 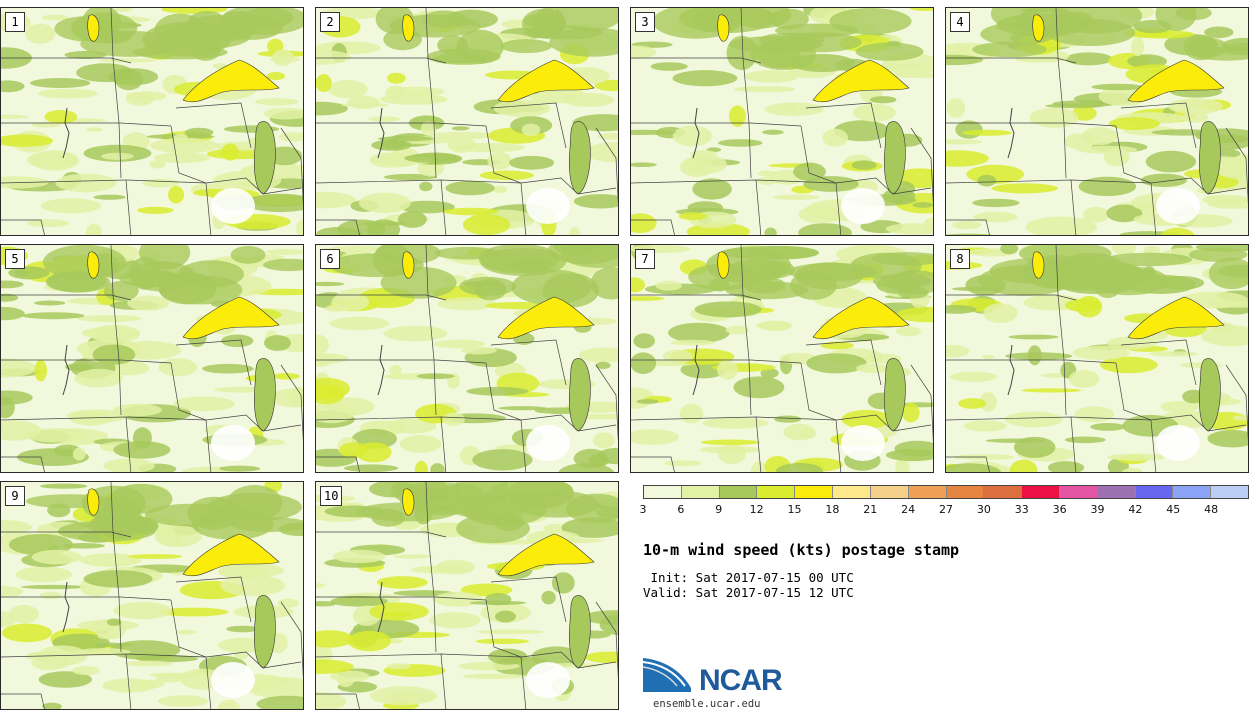 I want to click on valid-time: Valid: Sat 2017-07-15 12 UTC, so click(x=748, y=592).